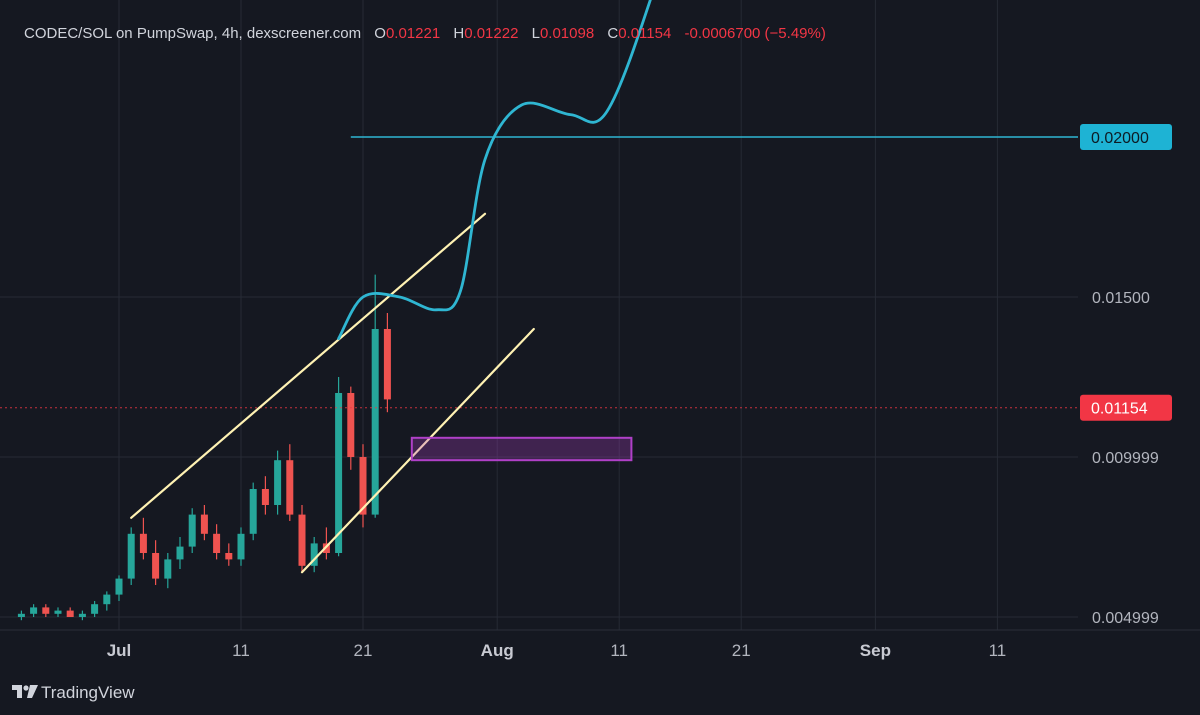 The image size is (1200, 715). I want to click on low-label: L, so click(536, 33).